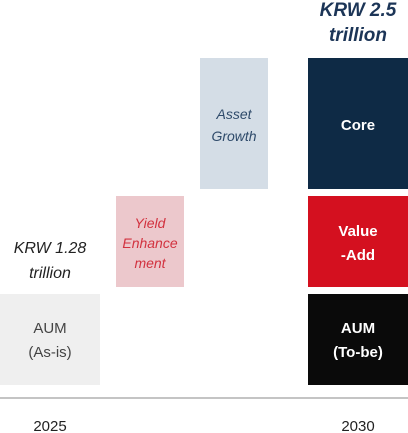 The image size is (408, 433). I want to click on label-end-total-krw-2-5-trillion-line-2: trillion, so click(358, 35).